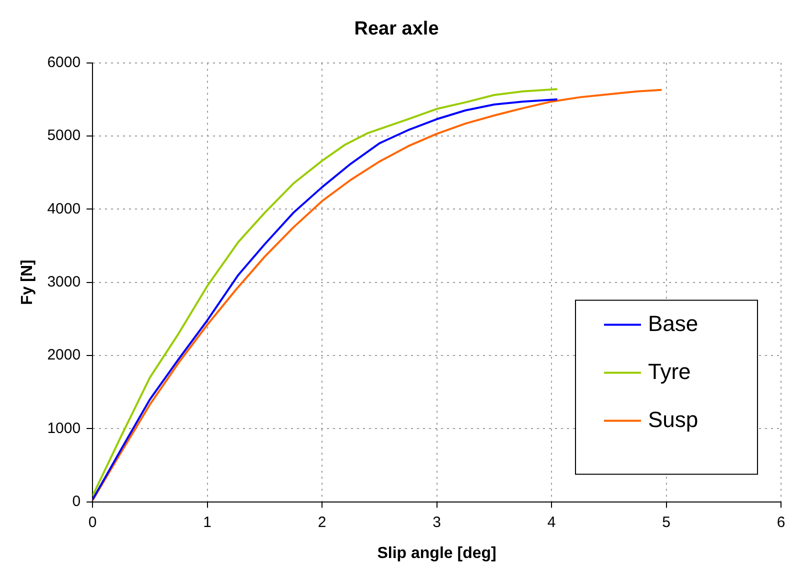 This screenshot has height=575, width=805. What do you see at coordinates (92, 522) in the screenshot?
I see `x-tick-label: 0` at bounding box center [92, 522].